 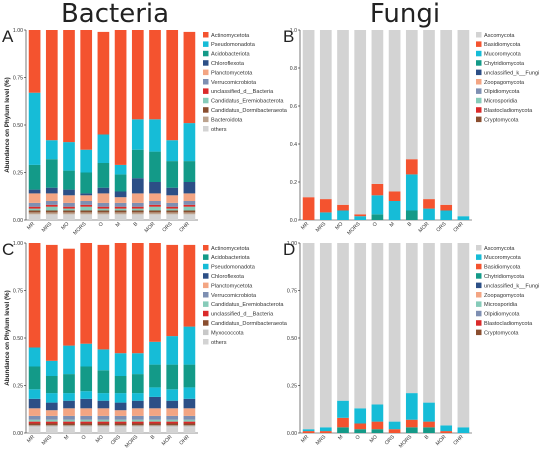 What do you see at coordinates (7, 125) in the screenshot?
I see `y-axis-label: Abundance on Phylum level (%)` at bounding box center [7, 125].